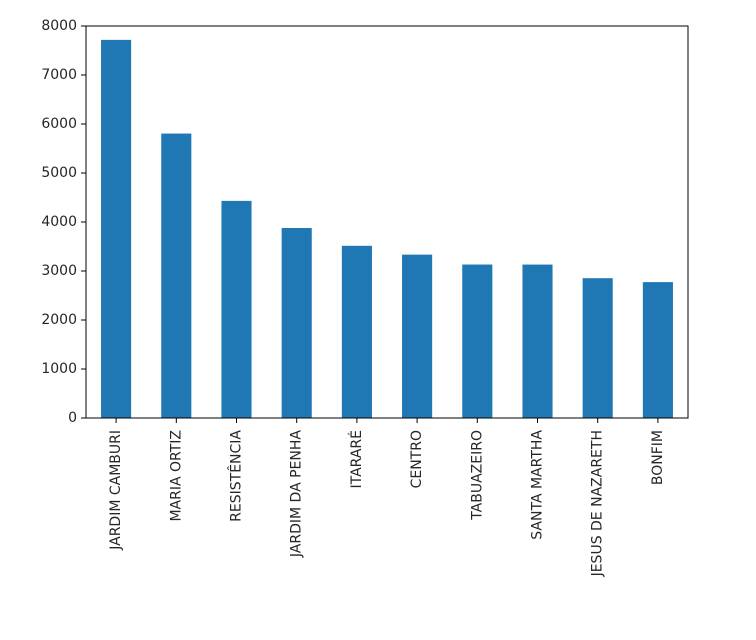  I want to click on y-tick-label: 5000, so click(59, 173).